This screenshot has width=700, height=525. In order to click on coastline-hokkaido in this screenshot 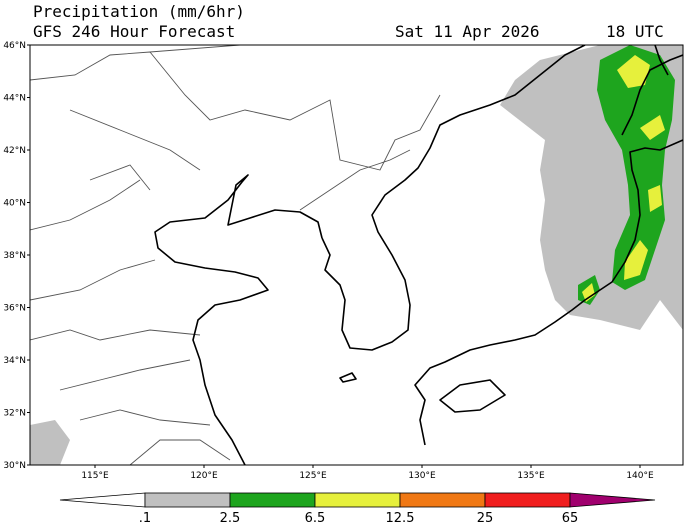, I will do `click(652, 95)`.